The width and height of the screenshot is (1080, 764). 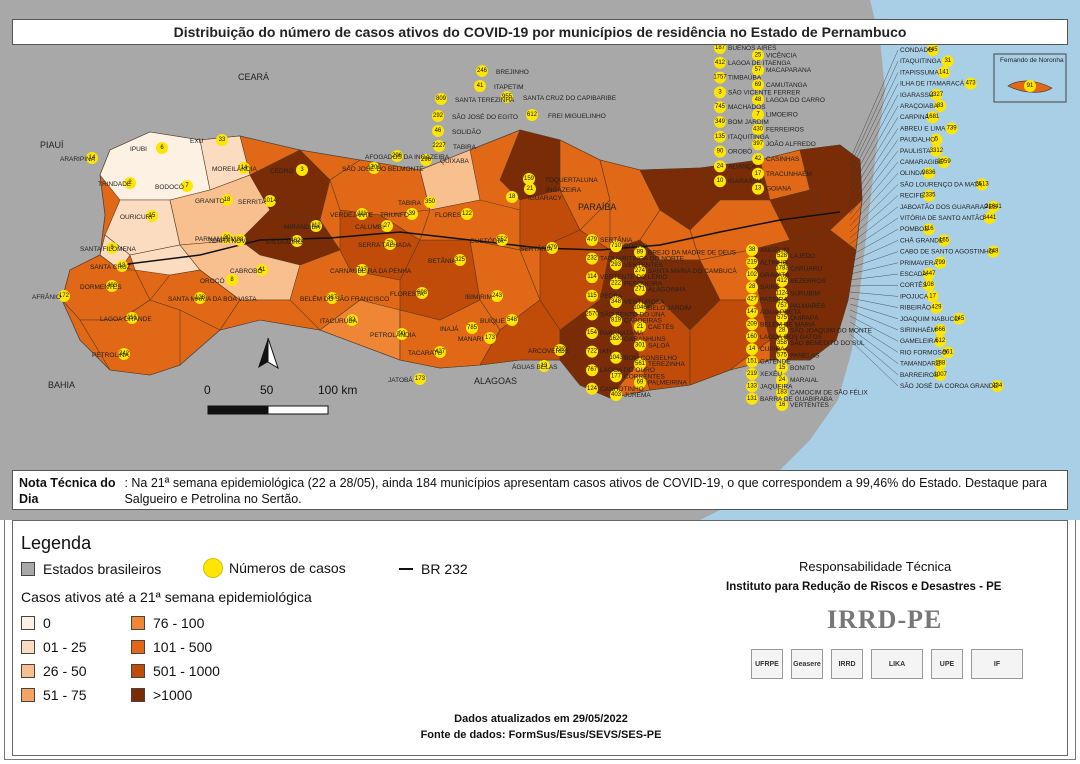 What do you see at coordinates (779, 189) in the screenshot?
I see `municipality-name: GOIANA` at bounding box center [779, 189].